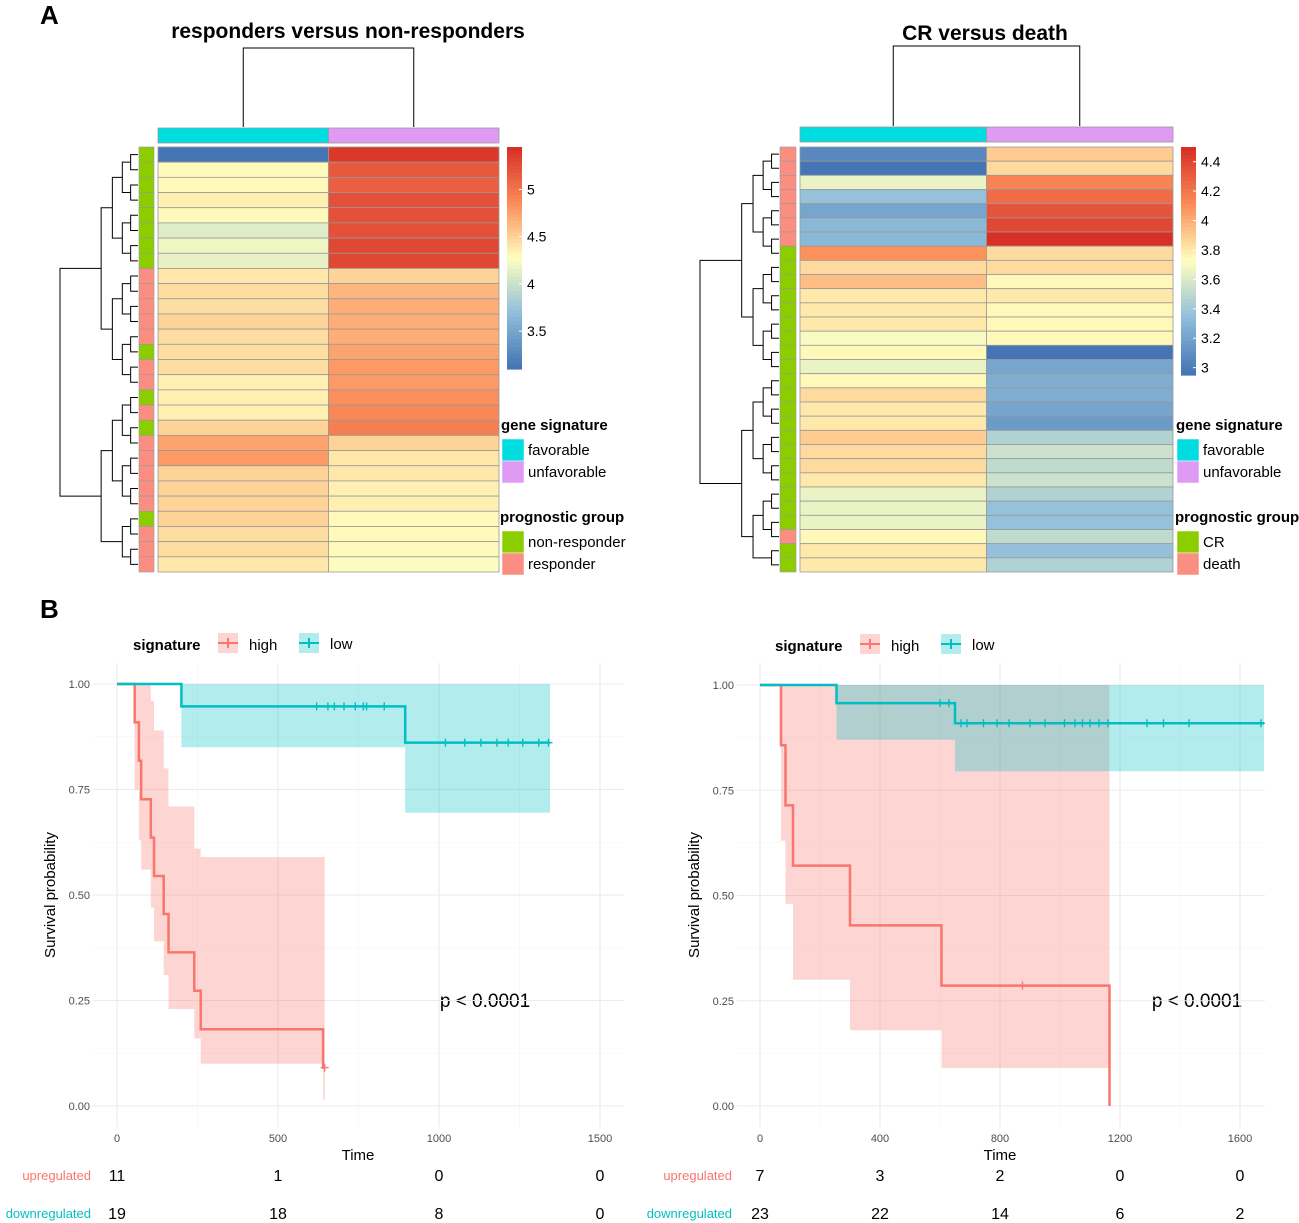 Image resolution: width=1299 pixels, height=1223 pixels. I want to click on legend-label-responder: responder, so click(562, 564).